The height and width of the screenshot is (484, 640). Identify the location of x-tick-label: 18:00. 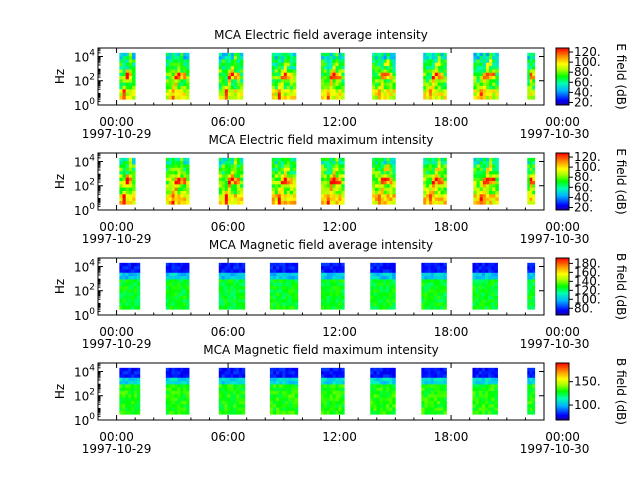
(451, 227).